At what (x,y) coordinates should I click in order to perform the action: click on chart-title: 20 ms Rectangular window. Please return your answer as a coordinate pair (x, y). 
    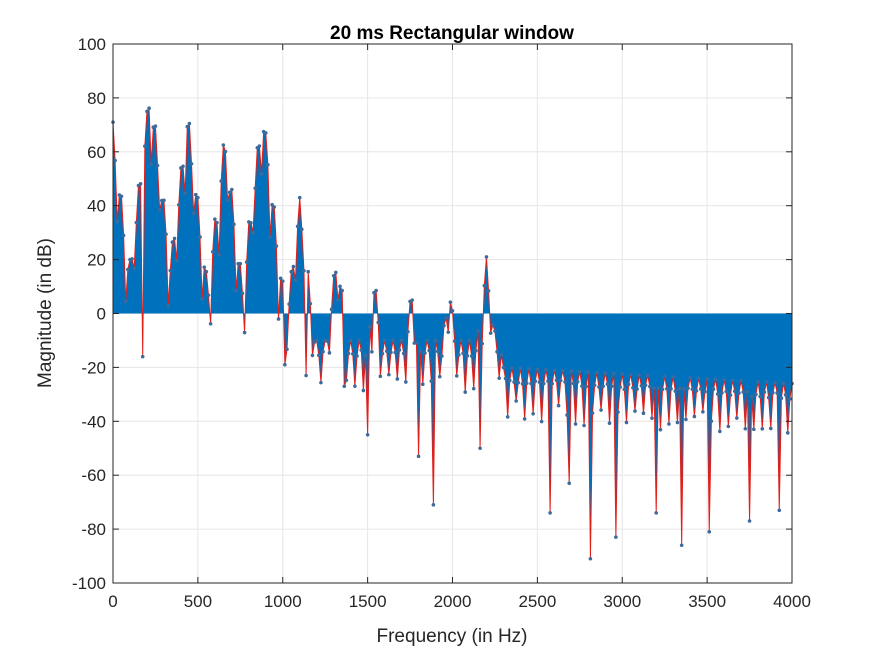
    Looking at the image, I should click on (452, 33).